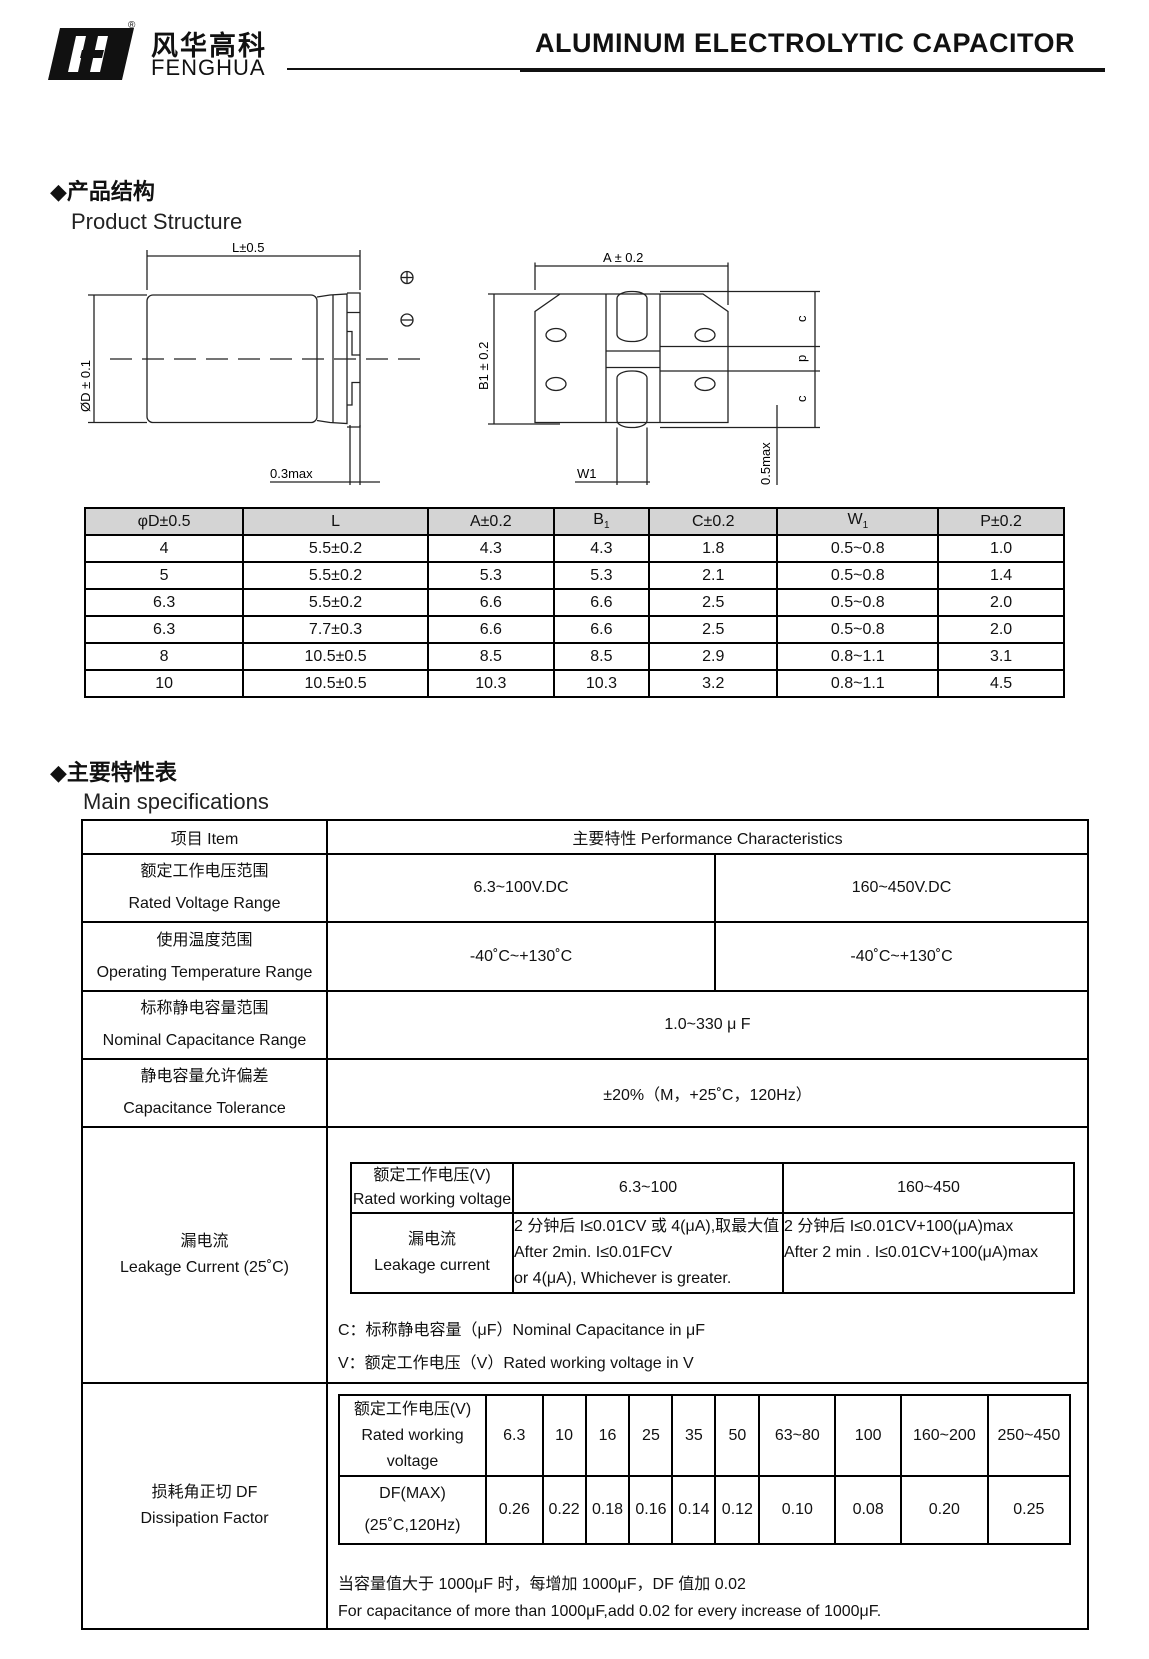 The width and height of the screenshot is (1149, 1659). I want to click on df-value: 0.14, so click(694, 1510).